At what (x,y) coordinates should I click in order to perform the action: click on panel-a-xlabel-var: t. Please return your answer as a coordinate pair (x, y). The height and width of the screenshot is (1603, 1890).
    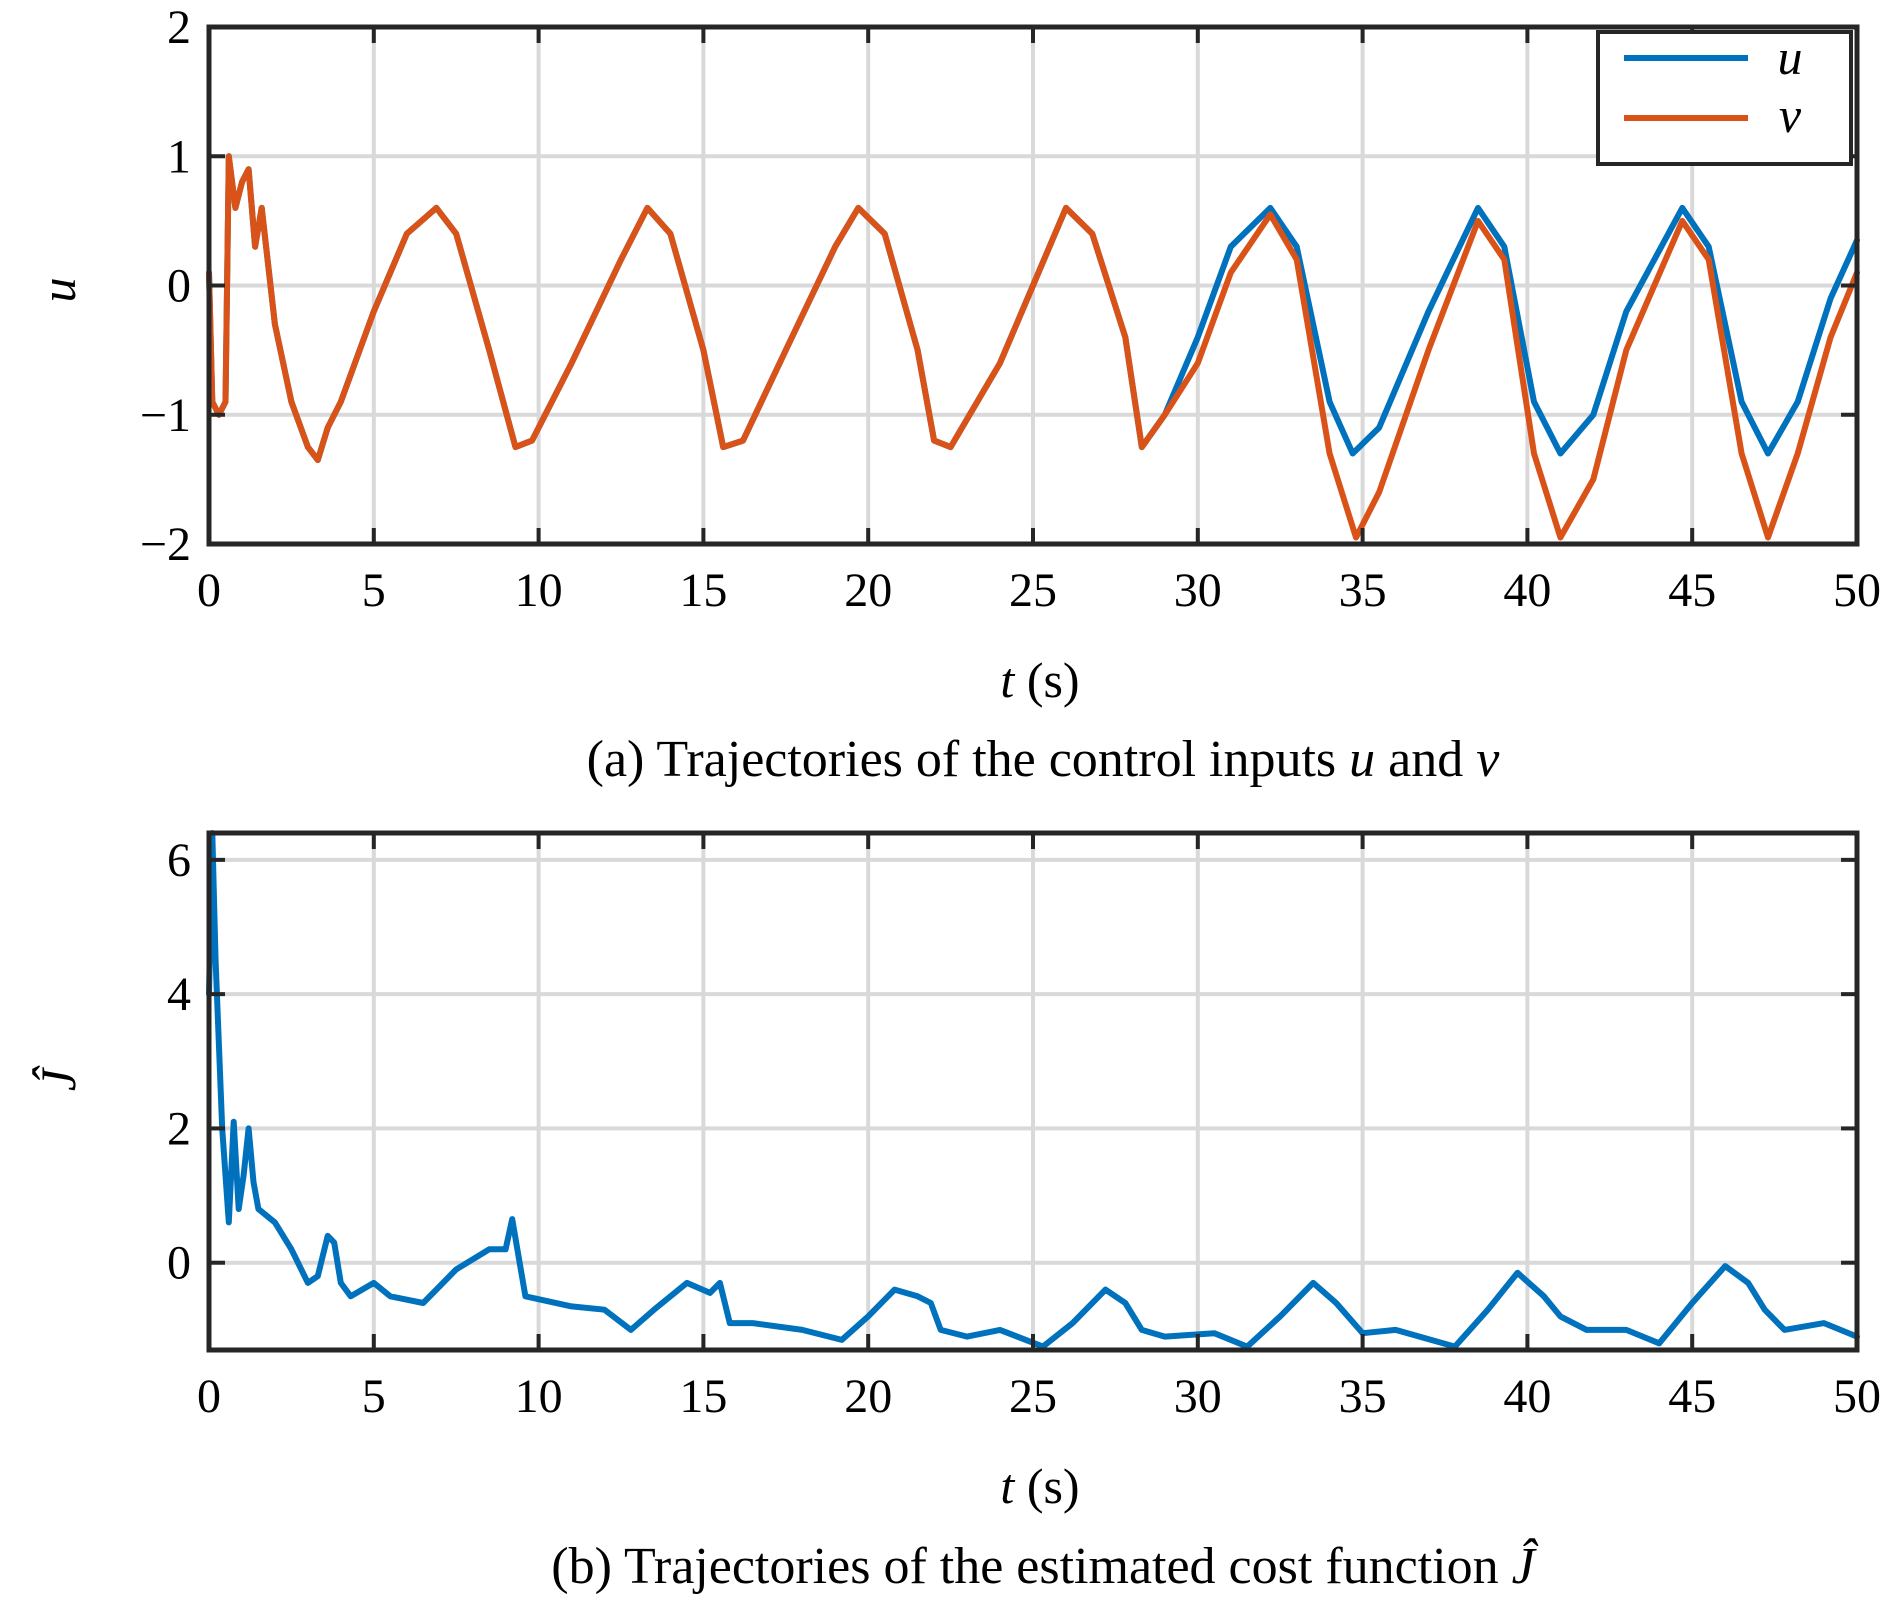
    Looking at the image, I should click on (1007, 680).